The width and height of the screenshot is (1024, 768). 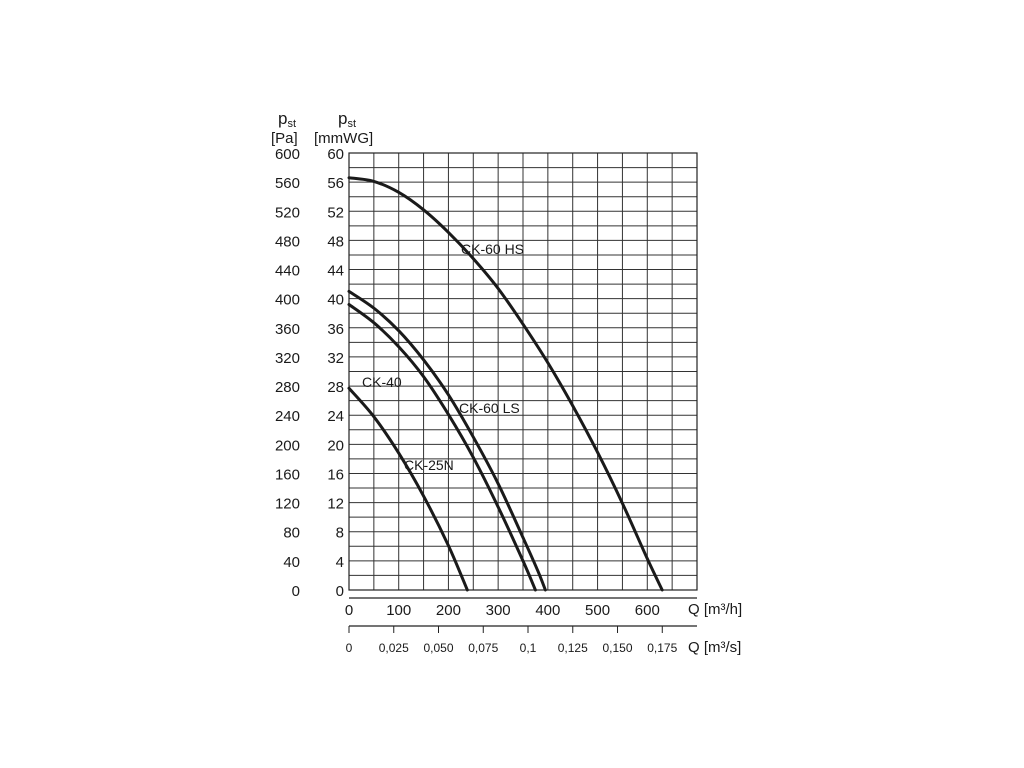 What do you see at coordinates (340, 533) in the screenshot?
I see `y-axis-mmwg-tick-label: 8` at bounding box center [340, 533].